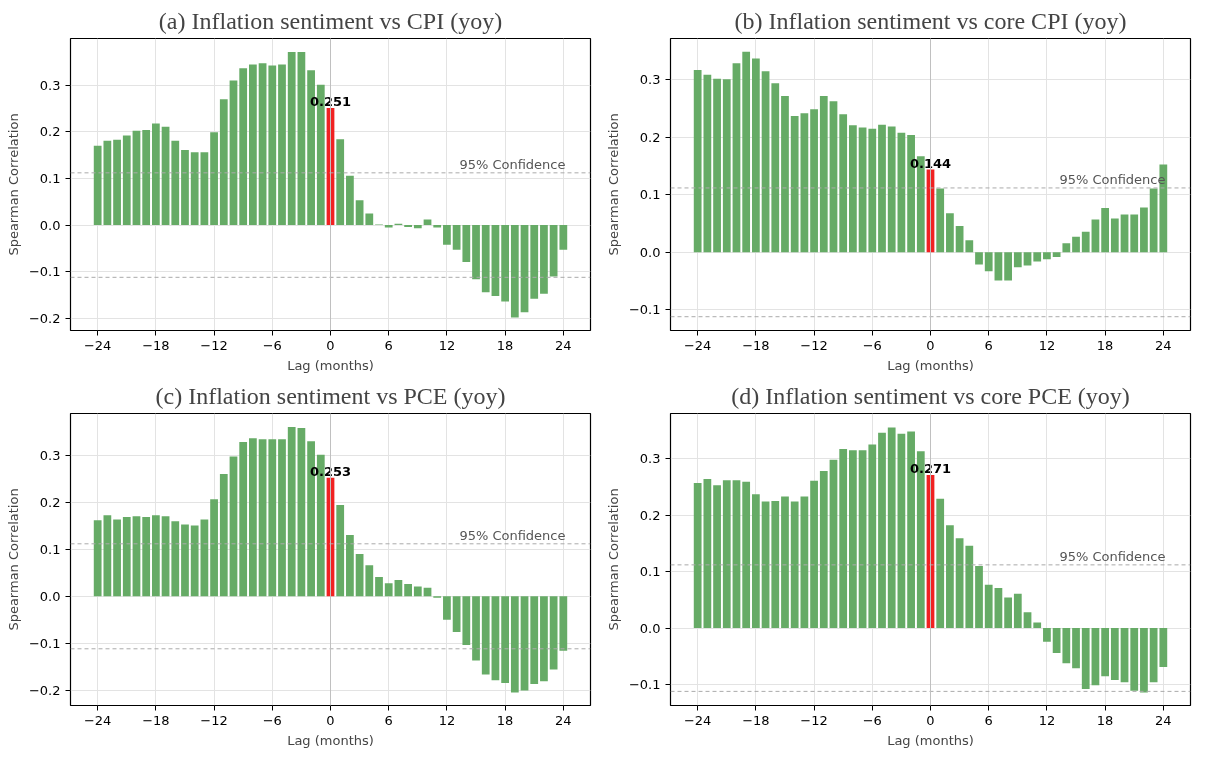 This screenshot has height=760, width=1213. I want to click on chart-title: (d) Inflation sentiment vs core PCE (yoy), so click(930, 395).